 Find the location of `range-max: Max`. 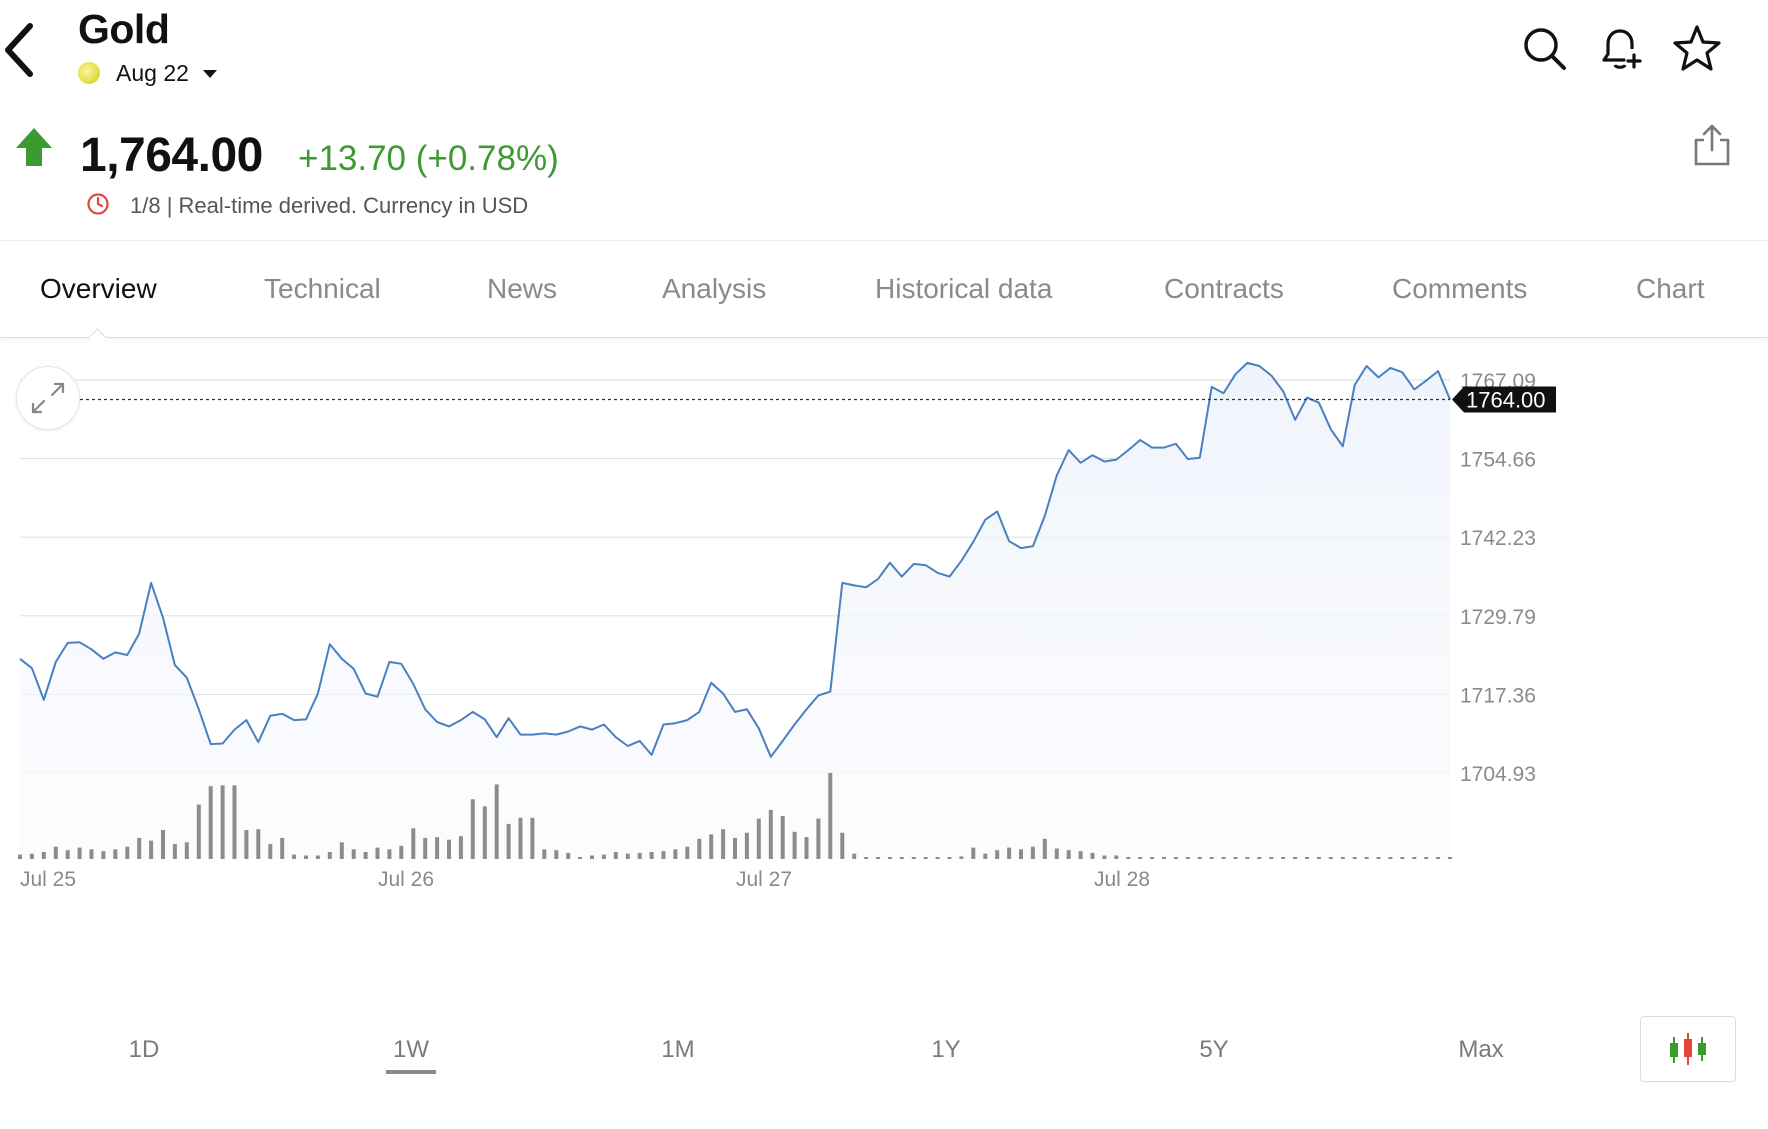

range-max: Max is located at coordinates (1481, 1049).